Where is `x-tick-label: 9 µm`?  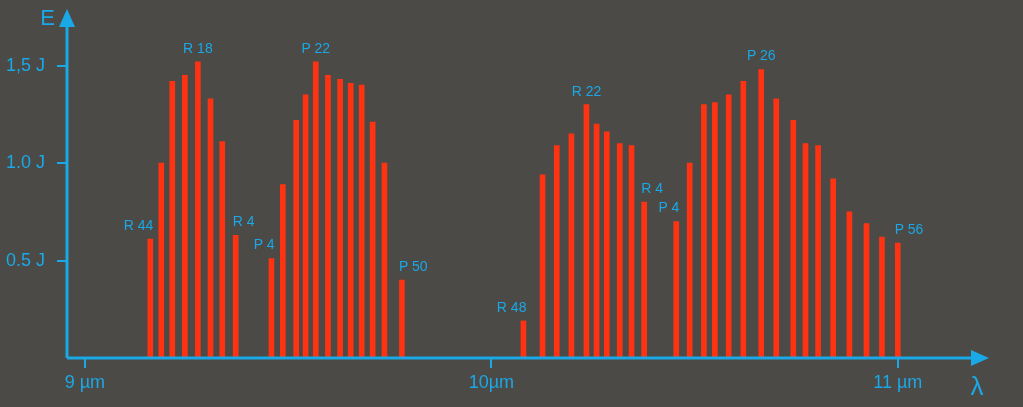
x-tick-label: 9 µm is located at coordinates (85, 381).